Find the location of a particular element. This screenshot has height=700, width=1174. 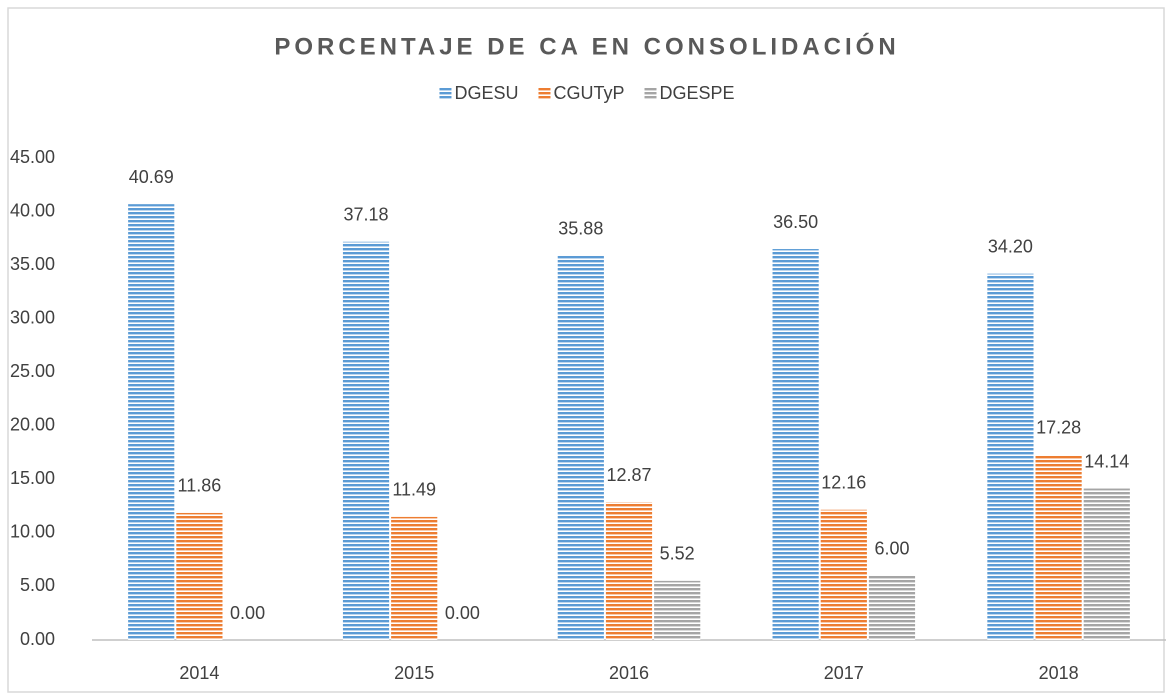

value-label: 36.50 is located at coordinates (795, 222).